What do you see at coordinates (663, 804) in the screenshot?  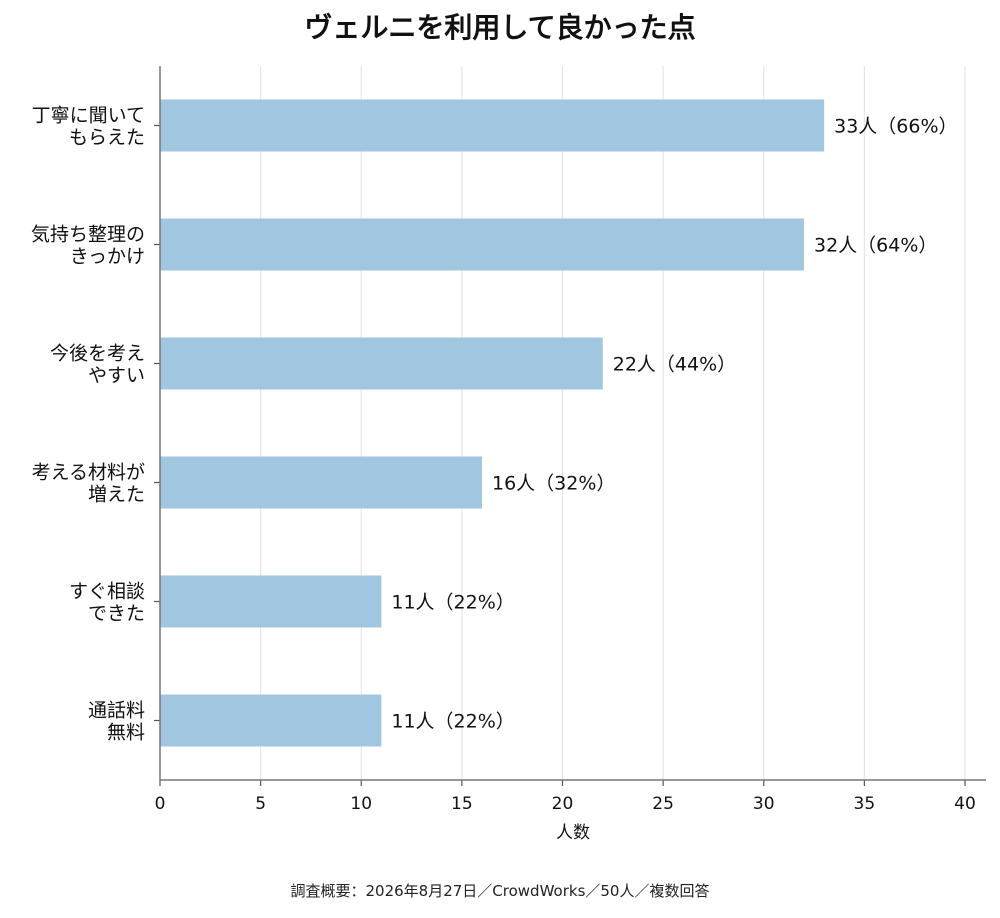 I see `x-tick-label: 25` at bounding box center [663, 804].